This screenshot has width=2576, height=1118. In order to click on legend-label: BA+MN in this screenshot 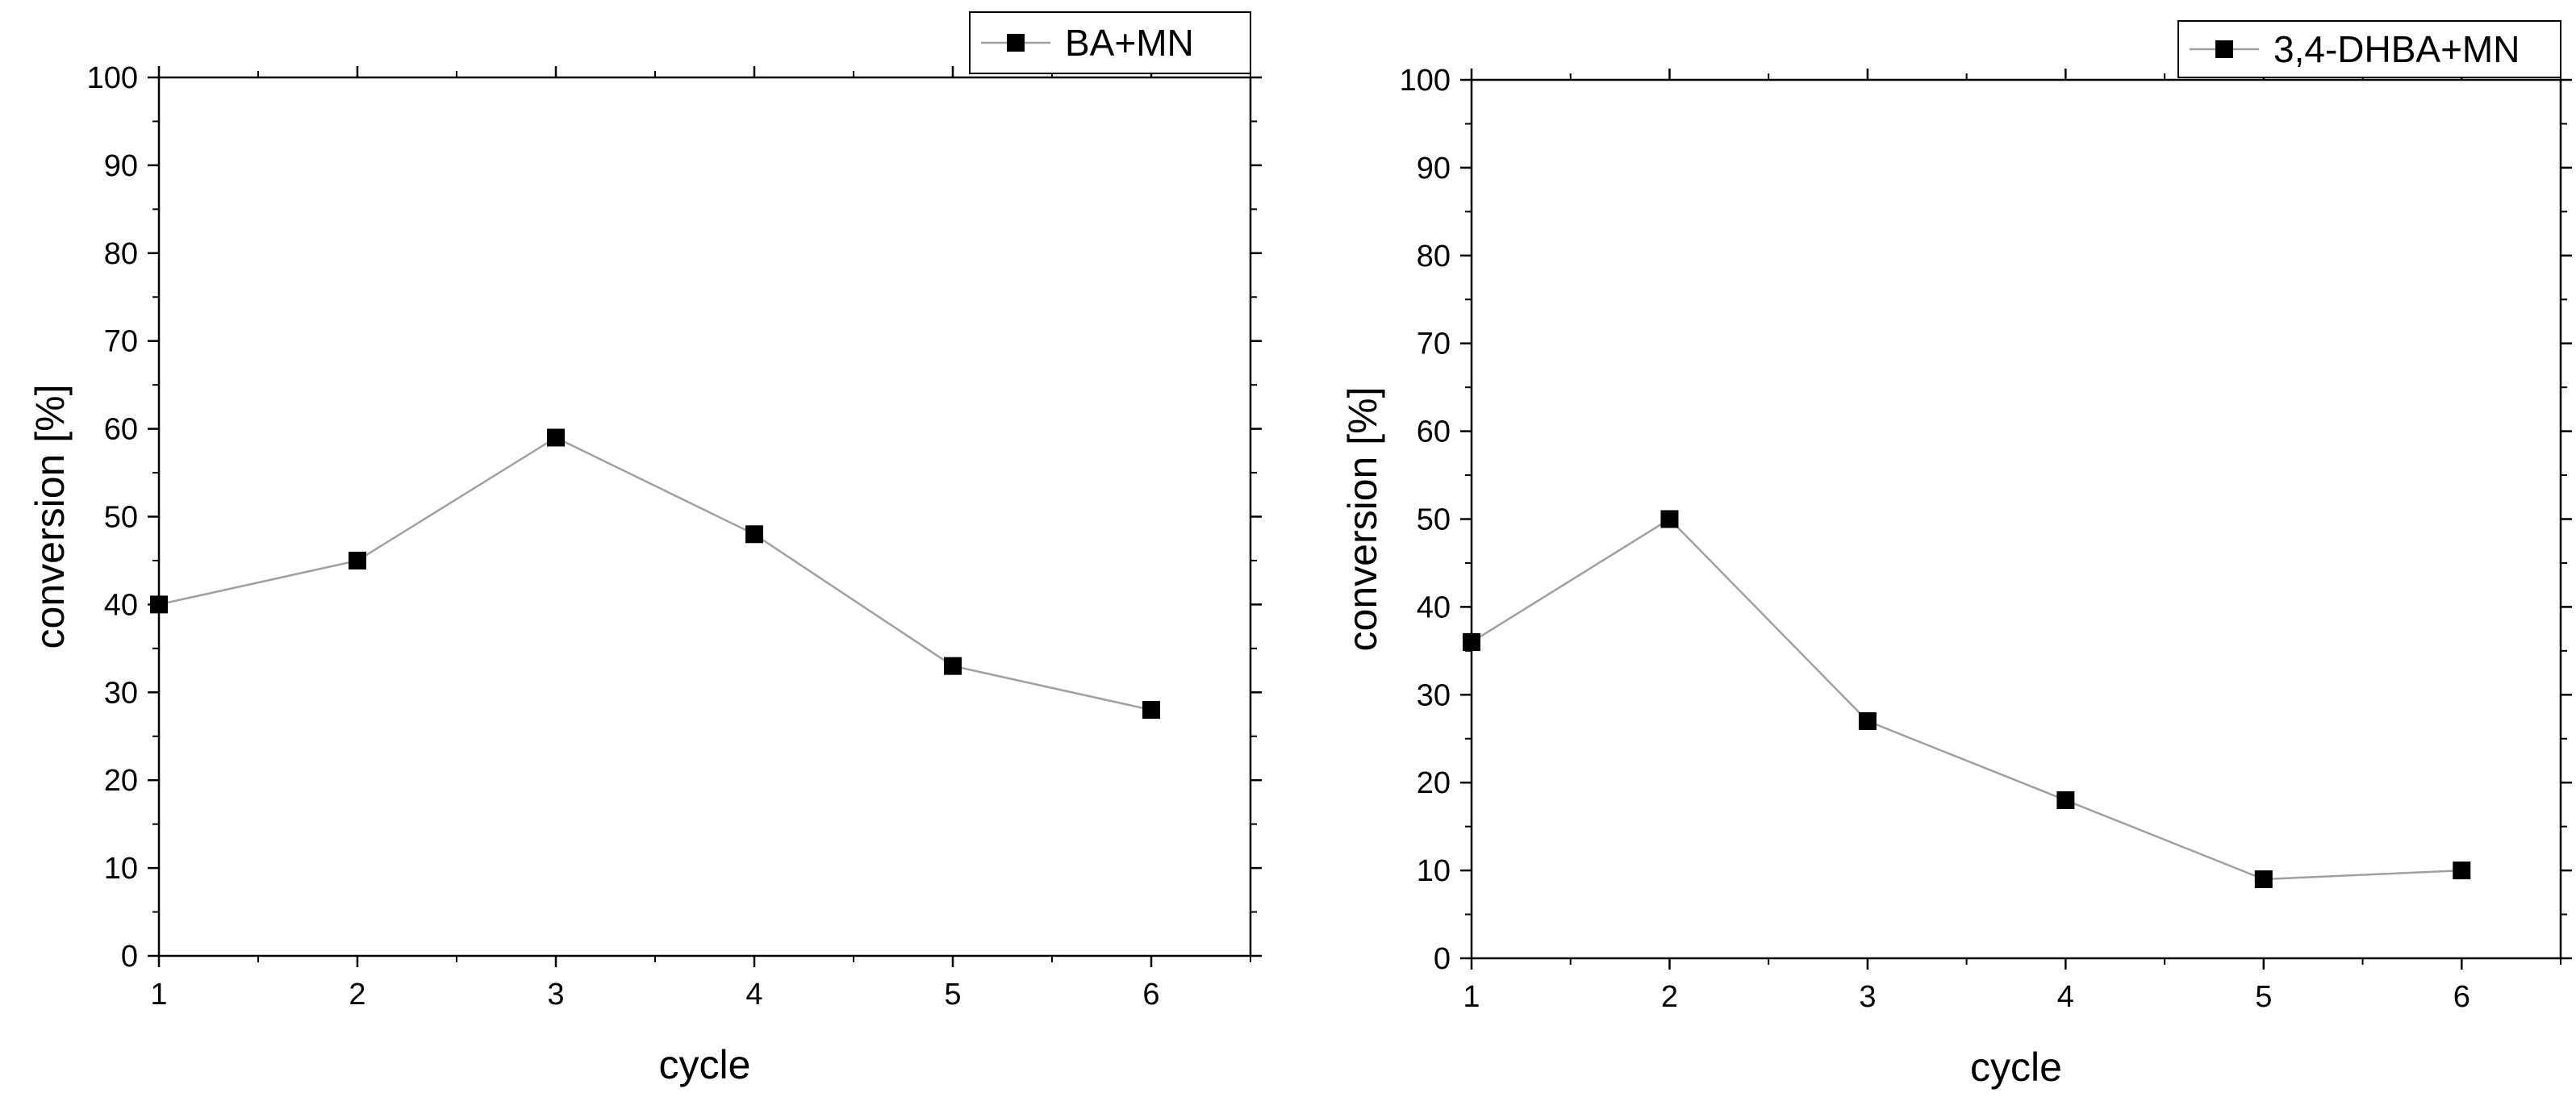, I will do `click(1129, 43)`.